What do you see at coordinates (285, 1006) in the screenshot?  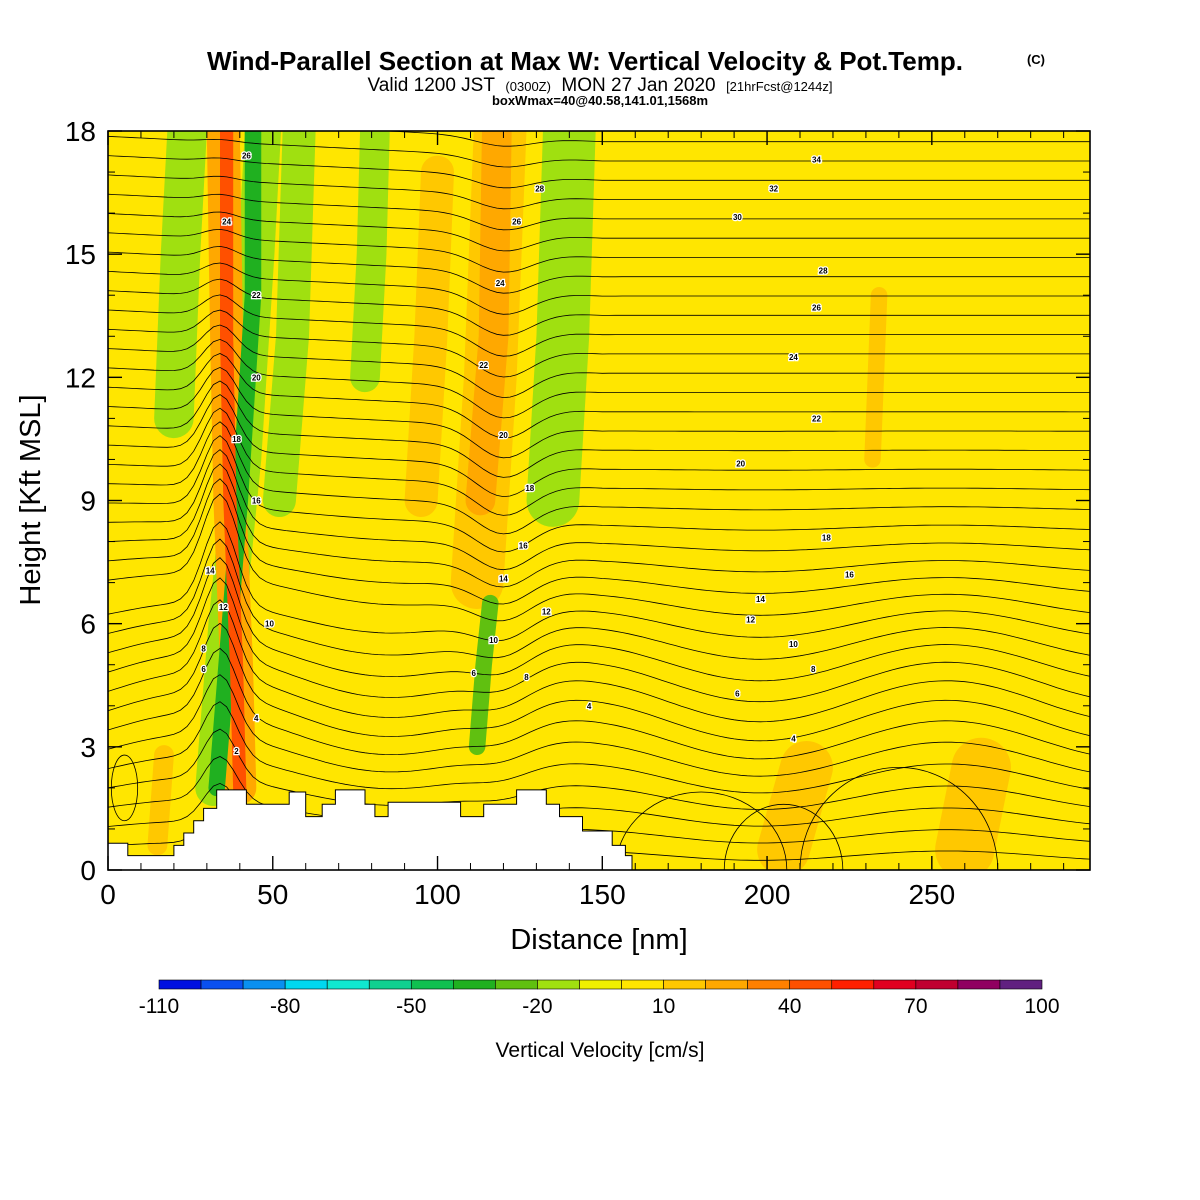 I see `colorbar-tick-label: -80` at bounding box center [285, 1006].